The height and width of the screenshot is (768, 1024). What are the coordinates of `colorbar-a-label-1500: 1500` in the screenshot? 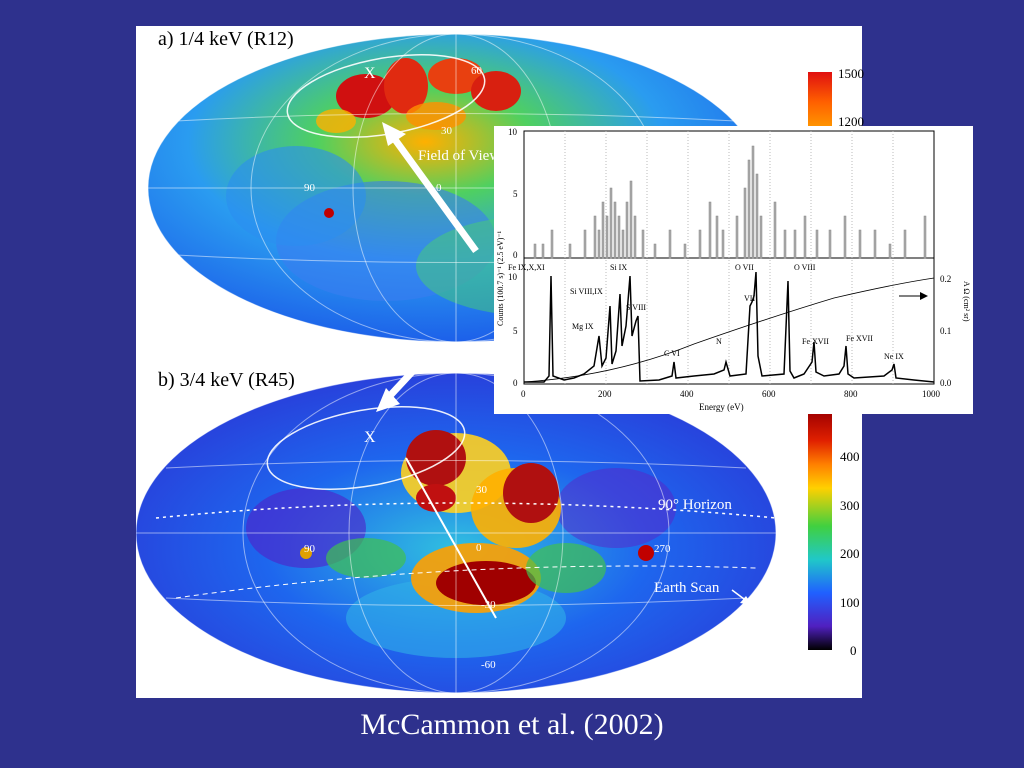 It's located at (851, 73).